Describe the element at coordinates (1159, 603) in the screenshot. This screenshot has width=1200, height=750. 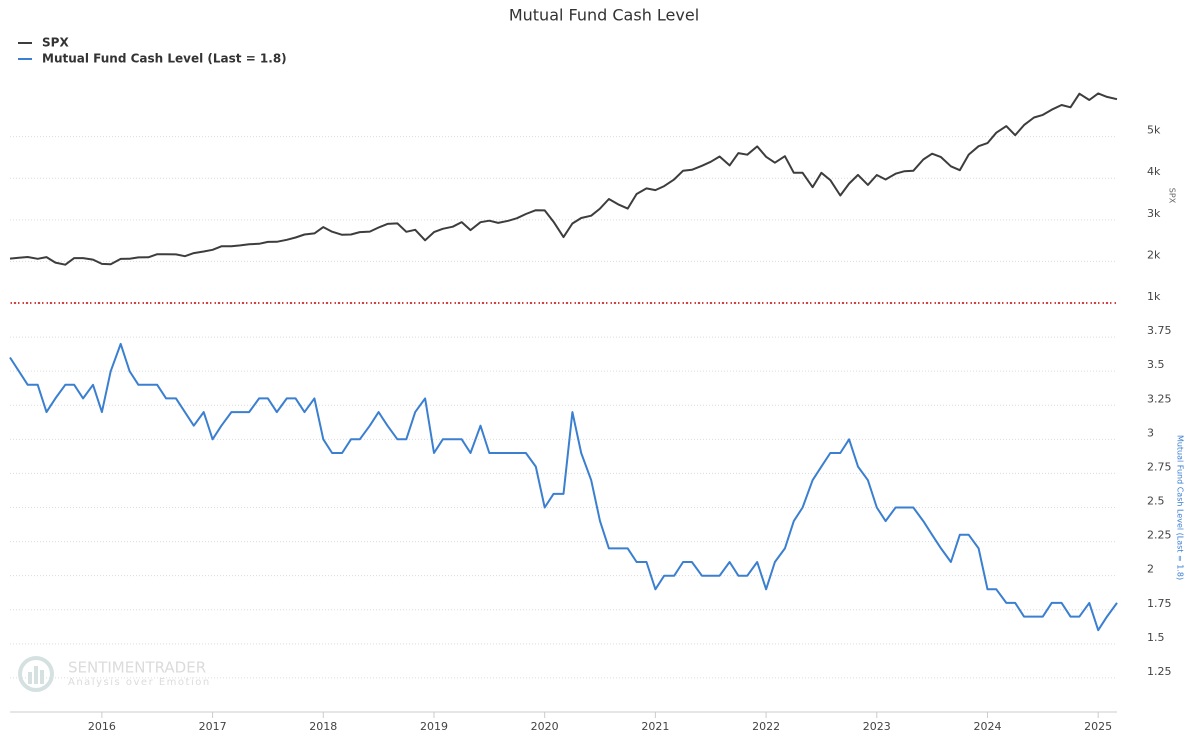
I see `y-tick-label: 1.75` at that location.